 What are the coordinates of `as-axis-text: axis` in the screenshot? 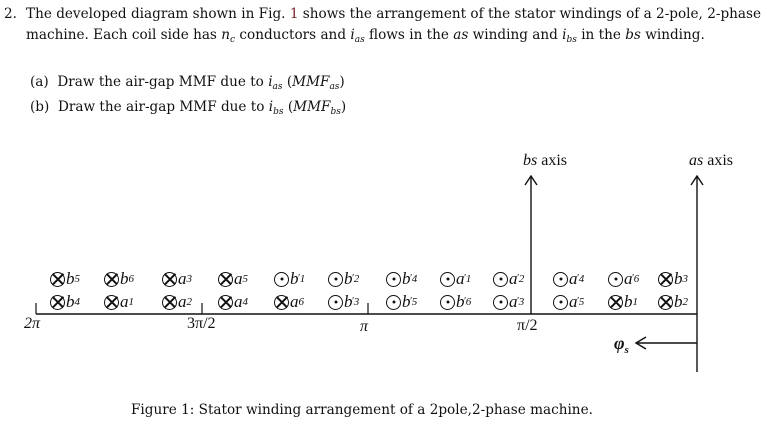 It's located at (720, 160).